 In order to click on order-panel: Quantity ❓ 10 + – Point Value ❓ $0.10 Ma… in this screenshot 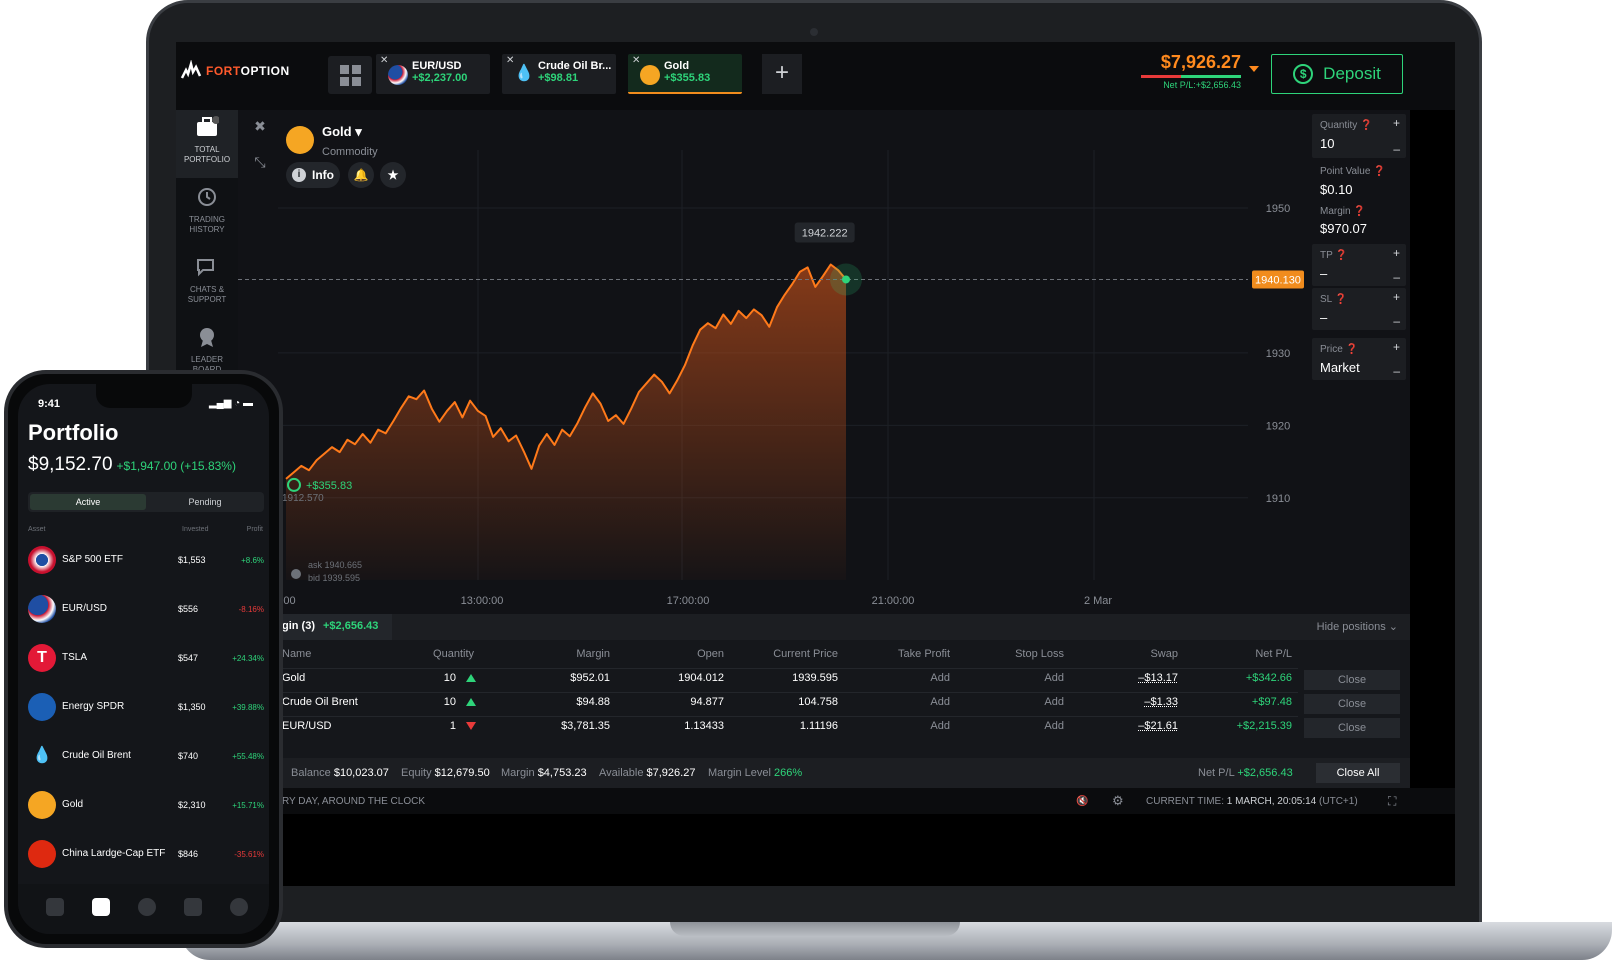, I will do `click(1360, 362)`.